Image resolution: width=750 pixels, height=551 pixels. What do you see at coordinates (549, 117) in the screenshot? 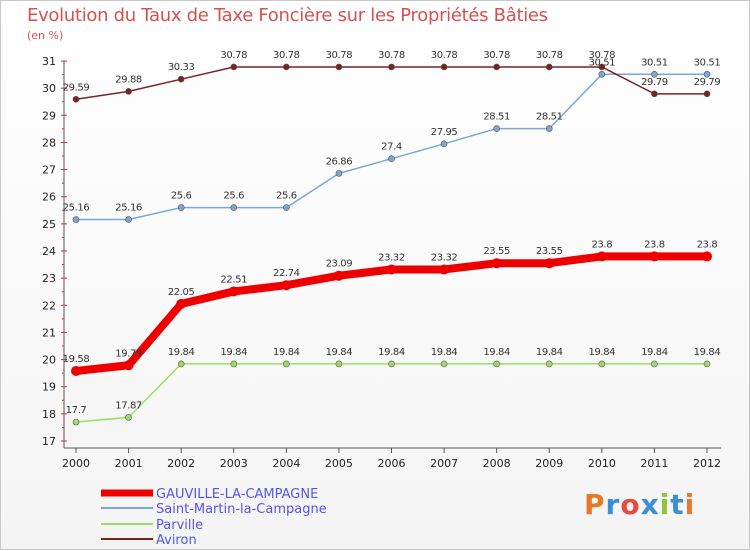
I see `data-label-1: 28.51` at bounding box center [549, 117].